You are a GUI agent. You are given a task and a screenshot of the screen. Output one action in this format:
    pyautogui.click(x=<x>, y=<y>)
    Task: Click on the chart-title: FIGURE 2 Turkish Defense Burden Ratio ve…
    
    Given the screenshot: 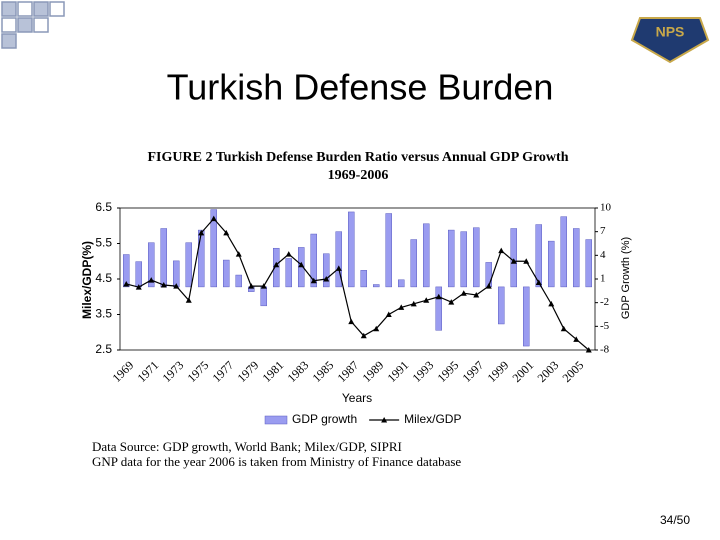 What is the action you would take?
    pyautogui.click(x=358, y=157)
    